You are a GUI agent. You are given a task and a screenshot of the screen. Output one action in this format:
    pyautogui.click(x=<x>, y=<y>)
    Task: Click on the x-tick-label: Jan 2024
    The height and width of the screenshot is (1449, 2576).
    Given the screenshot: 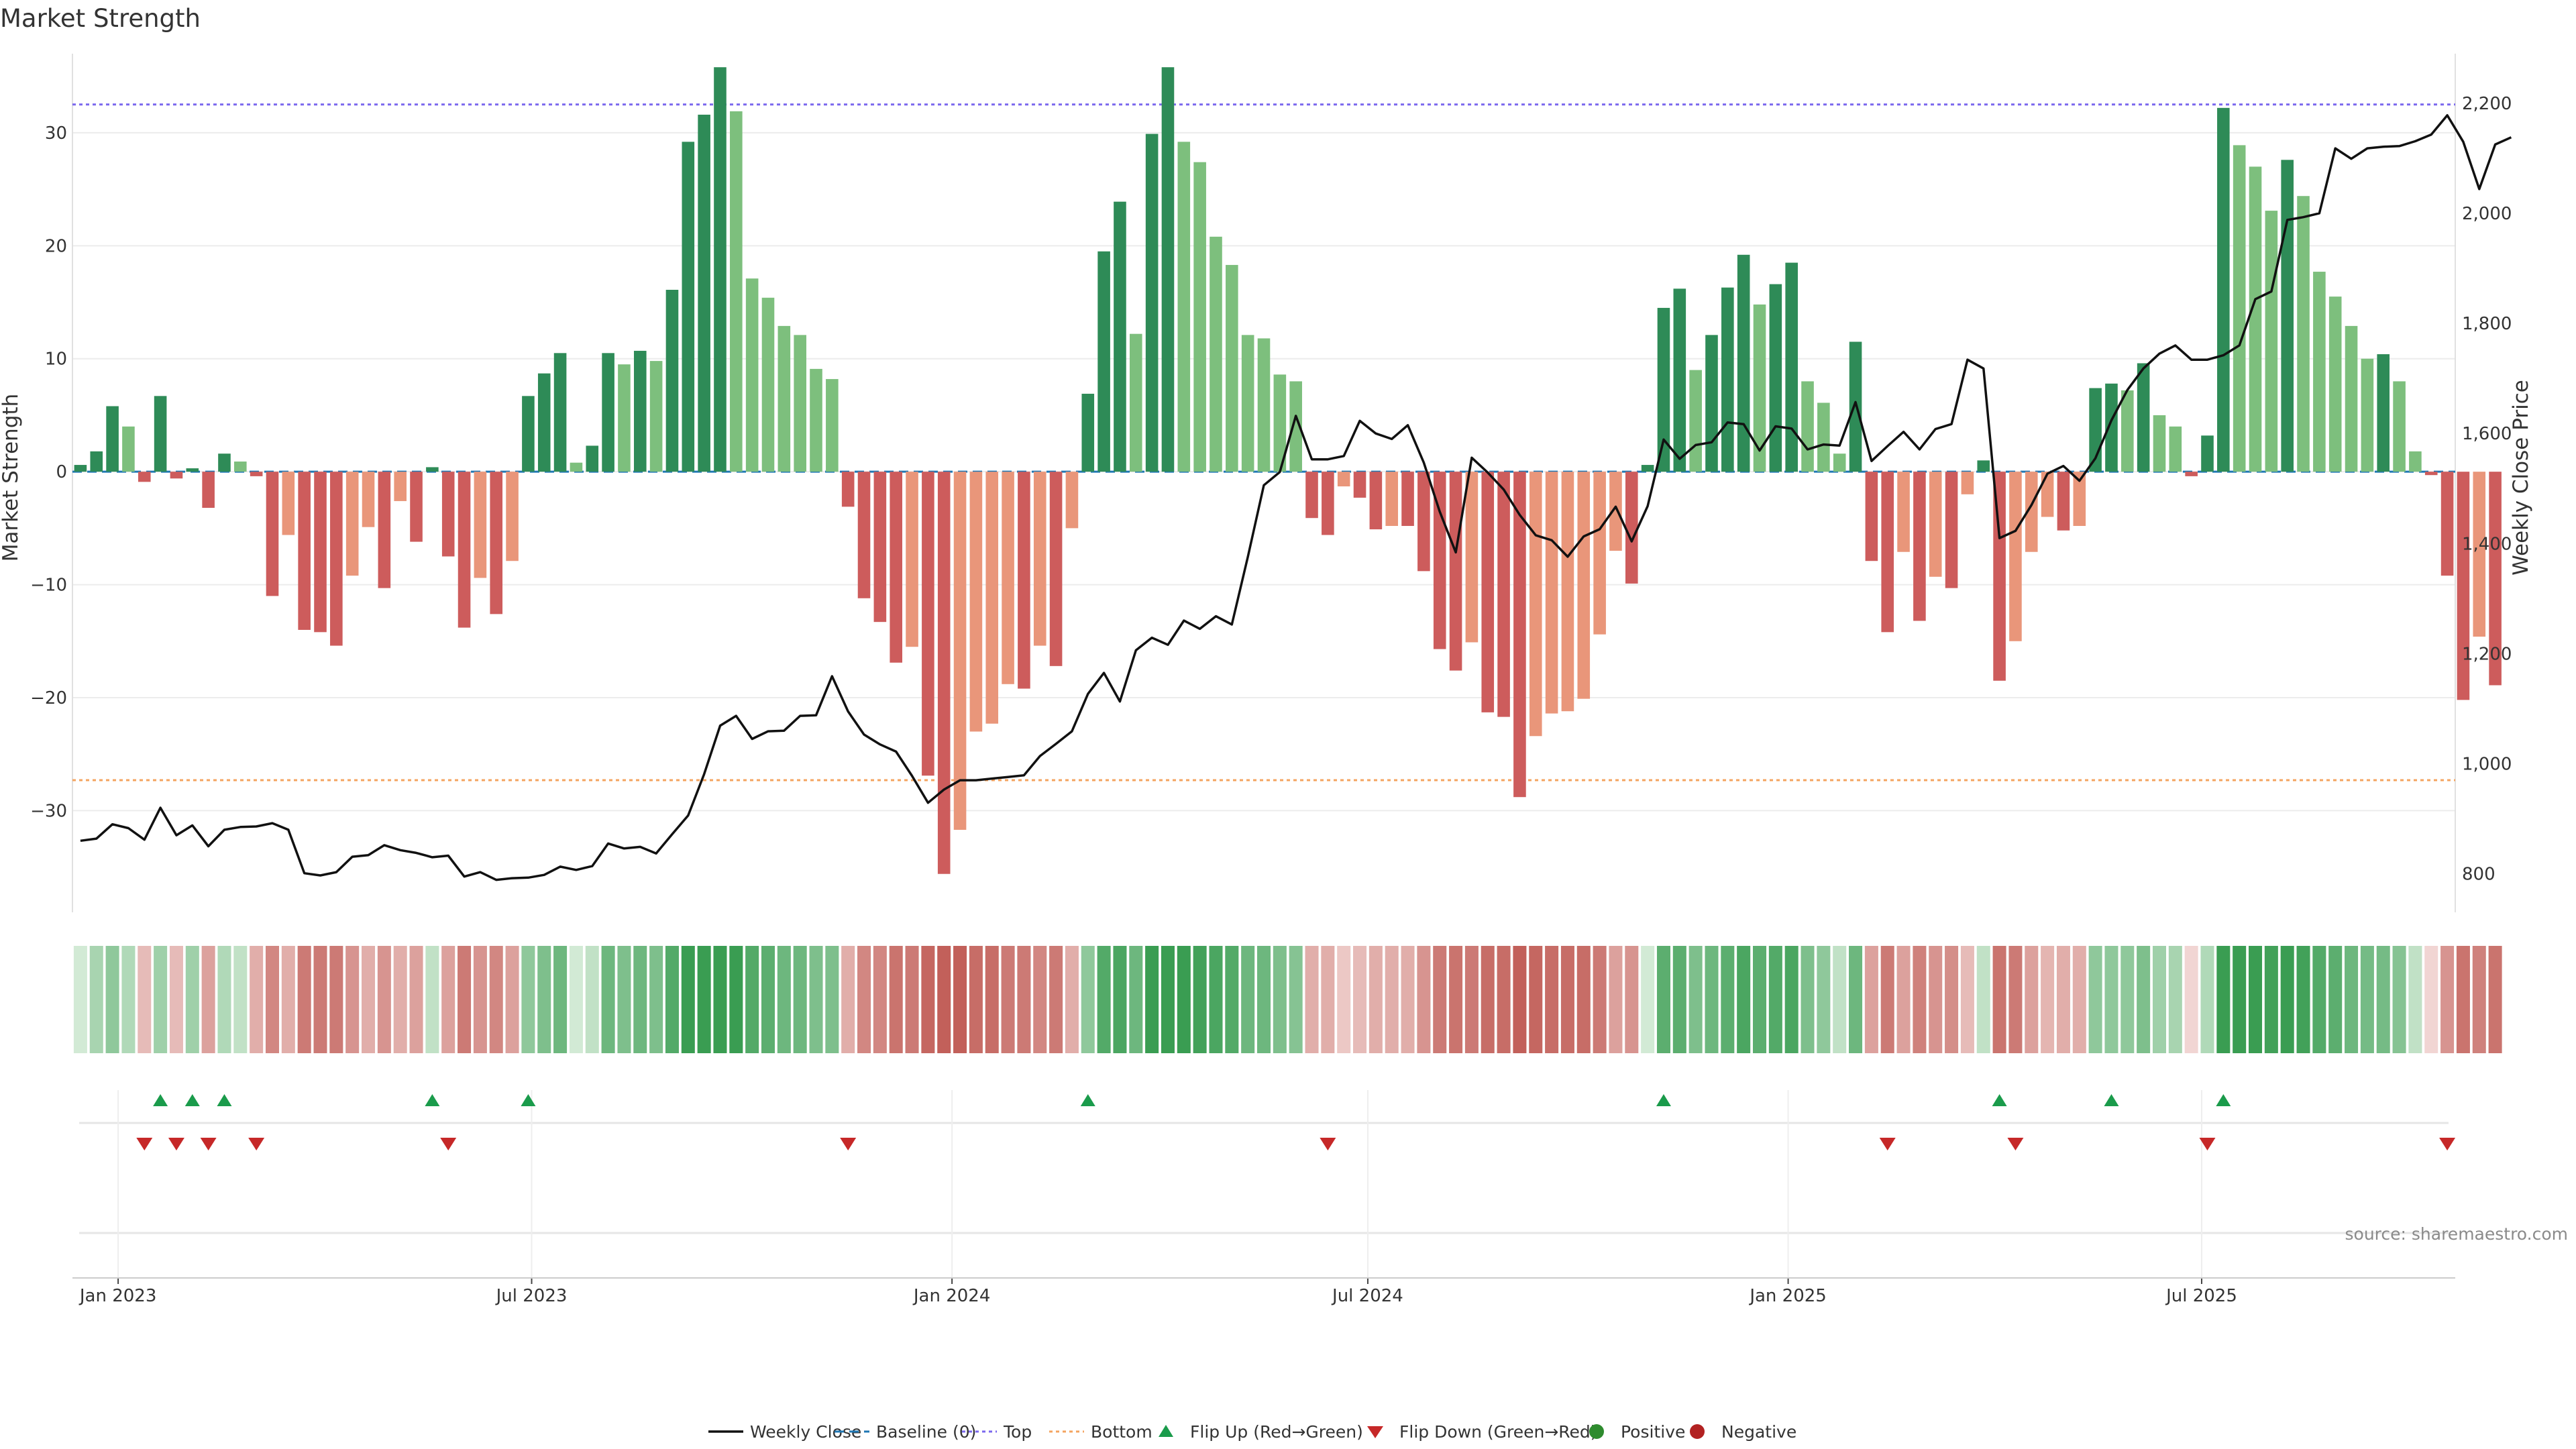 What is the action you would take?
    pyautogui.click(x=951, y=1296)
    